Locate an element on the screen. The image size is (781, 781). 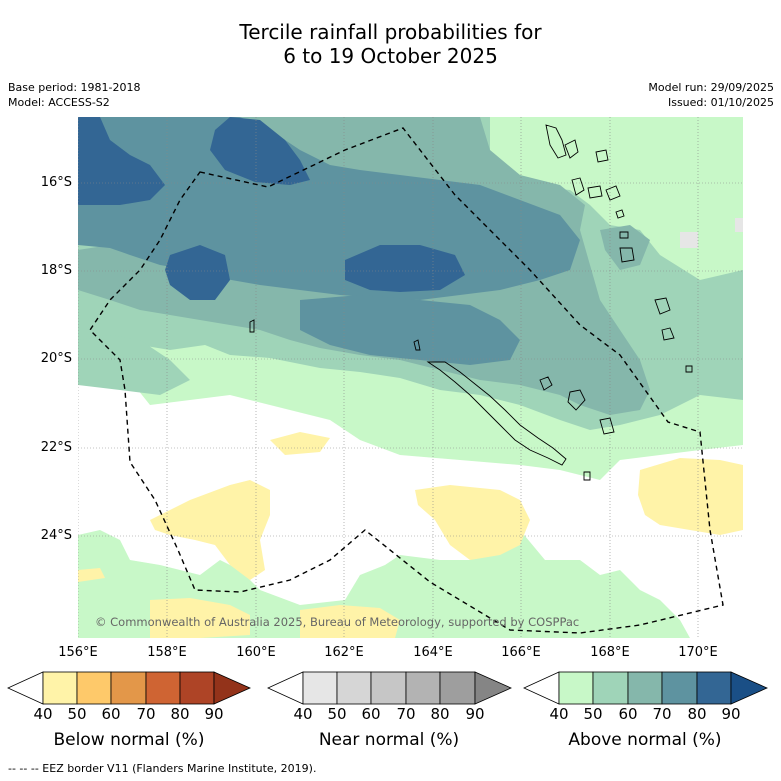
below-tick-80: 80 is located at coordinates (180, 714).